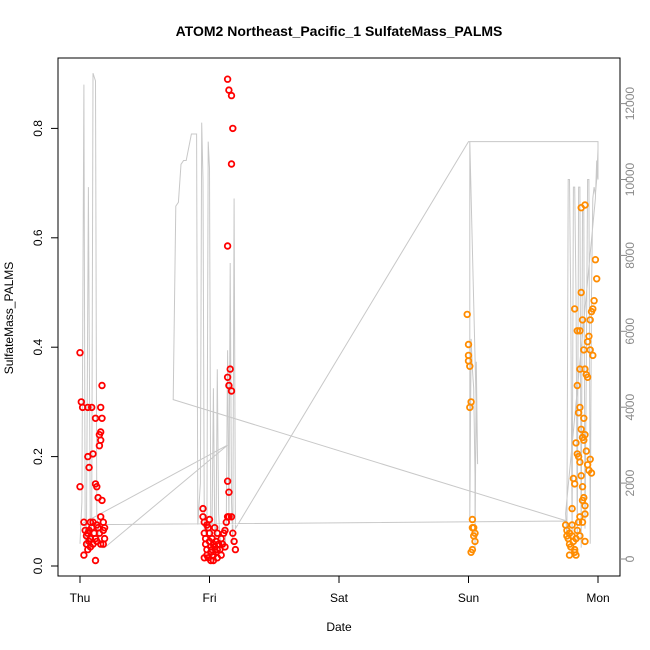  Describe the element at coordinates (630, 482) in the screenshot. I see `y2-tick-label: 2000` at that location.